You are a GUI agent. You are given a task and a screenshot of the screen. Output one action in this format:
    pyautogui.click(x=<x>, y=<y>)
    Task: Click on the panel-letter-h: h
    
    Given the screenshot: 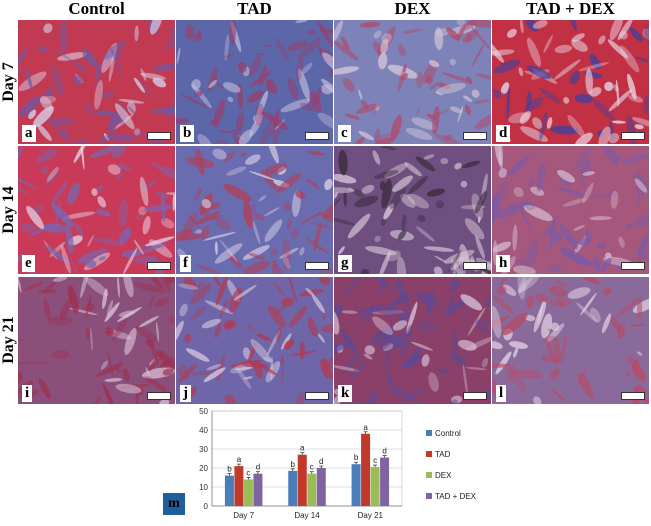 What is the action you would take?
    pyautogui.click(x=503, y=263)
    